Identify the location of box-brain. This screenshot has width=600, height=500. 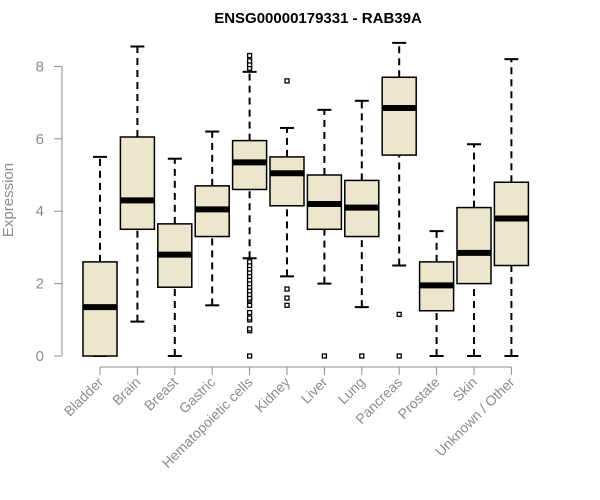
(137, 184).